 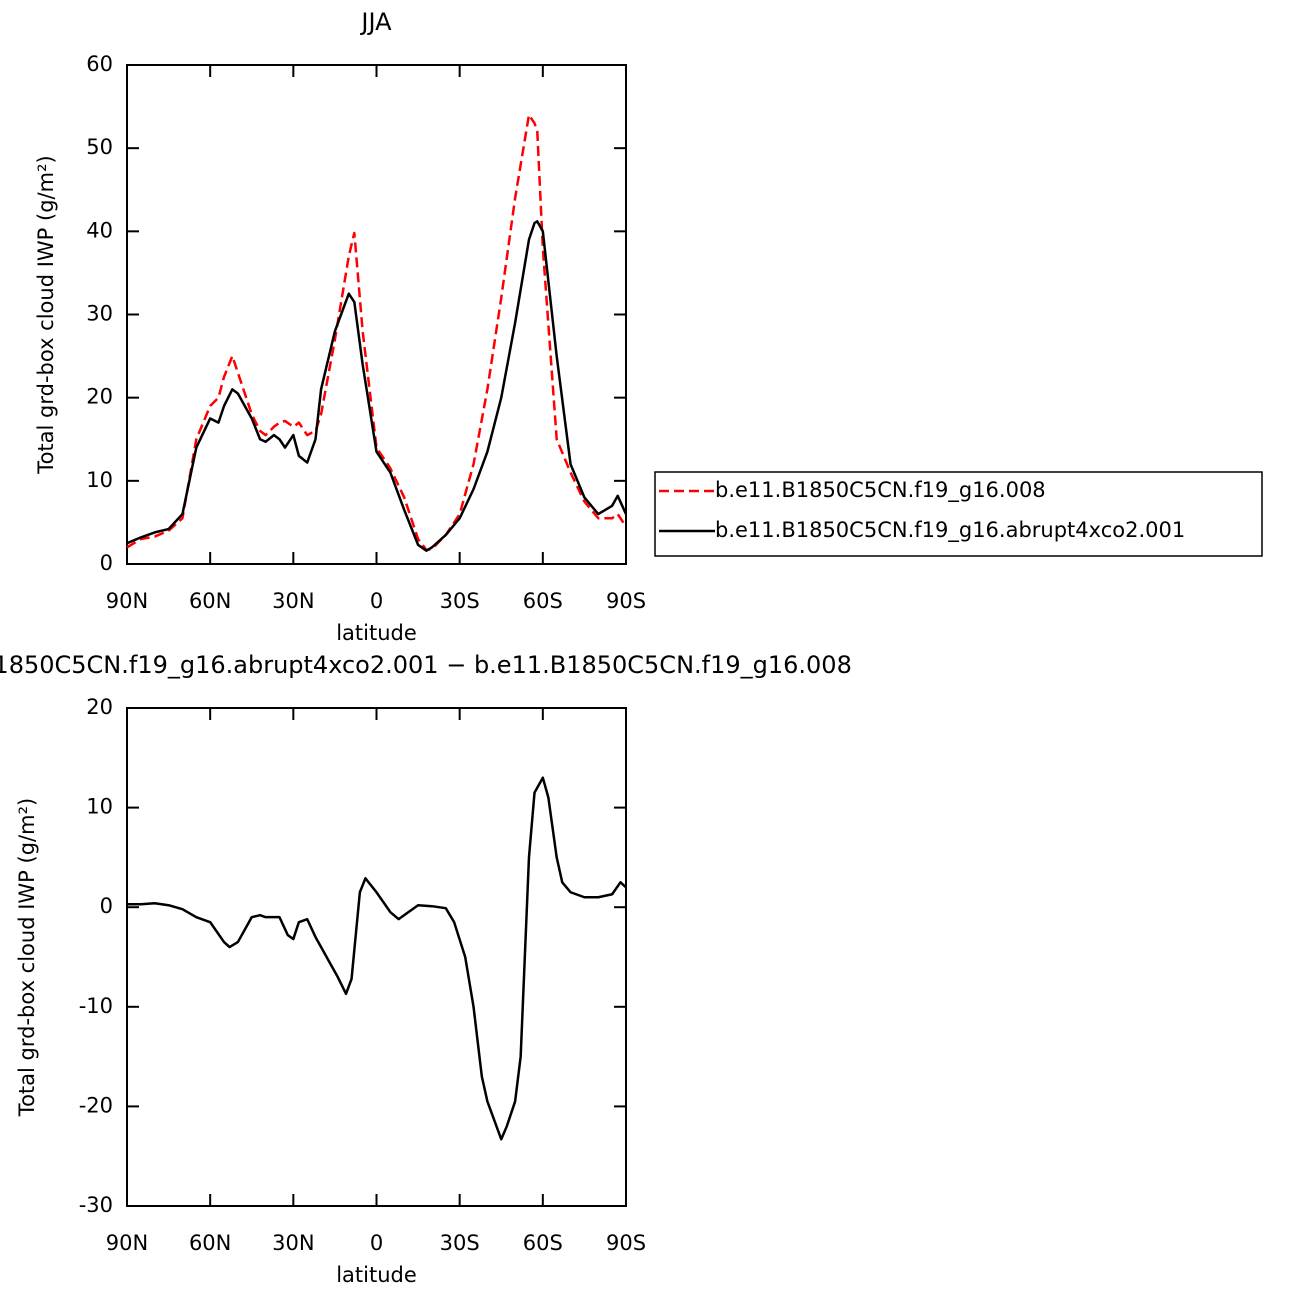 What do you see at coordinates (96, 1006) in the screenshot?
I see `y-tick-label: -10` at bounding box center [96, 1006].